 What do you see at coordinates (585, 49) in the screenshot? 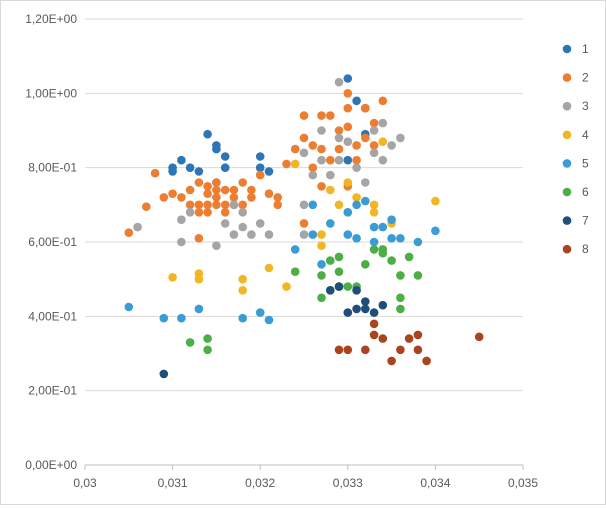
I see `legend-label-1: 1` at bounding box center [585, 49].